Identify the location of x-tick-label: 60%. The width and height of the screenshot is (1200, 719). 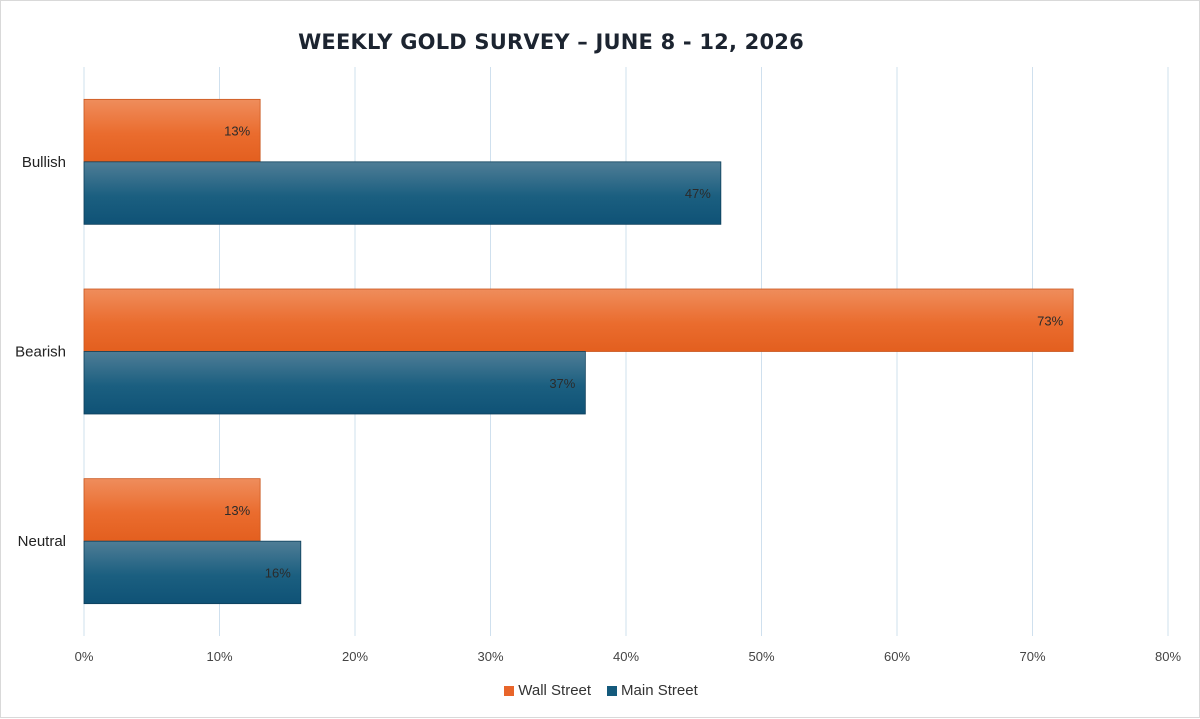
(897, 656).